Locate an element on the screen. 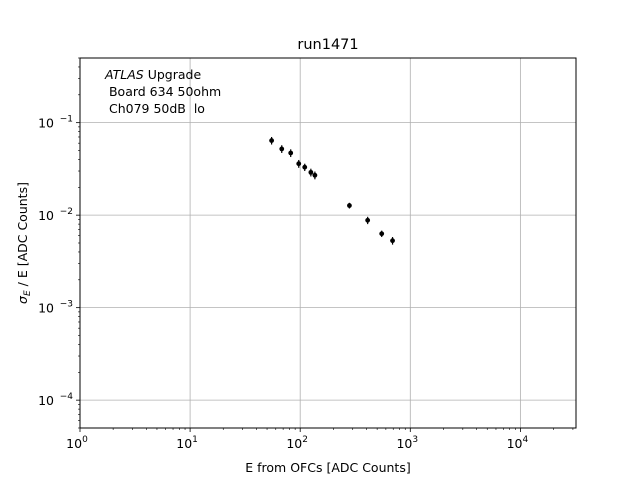 This screenshot has width=640, height=484. y-label-symbol: σ is located at coordinates (22, 299).